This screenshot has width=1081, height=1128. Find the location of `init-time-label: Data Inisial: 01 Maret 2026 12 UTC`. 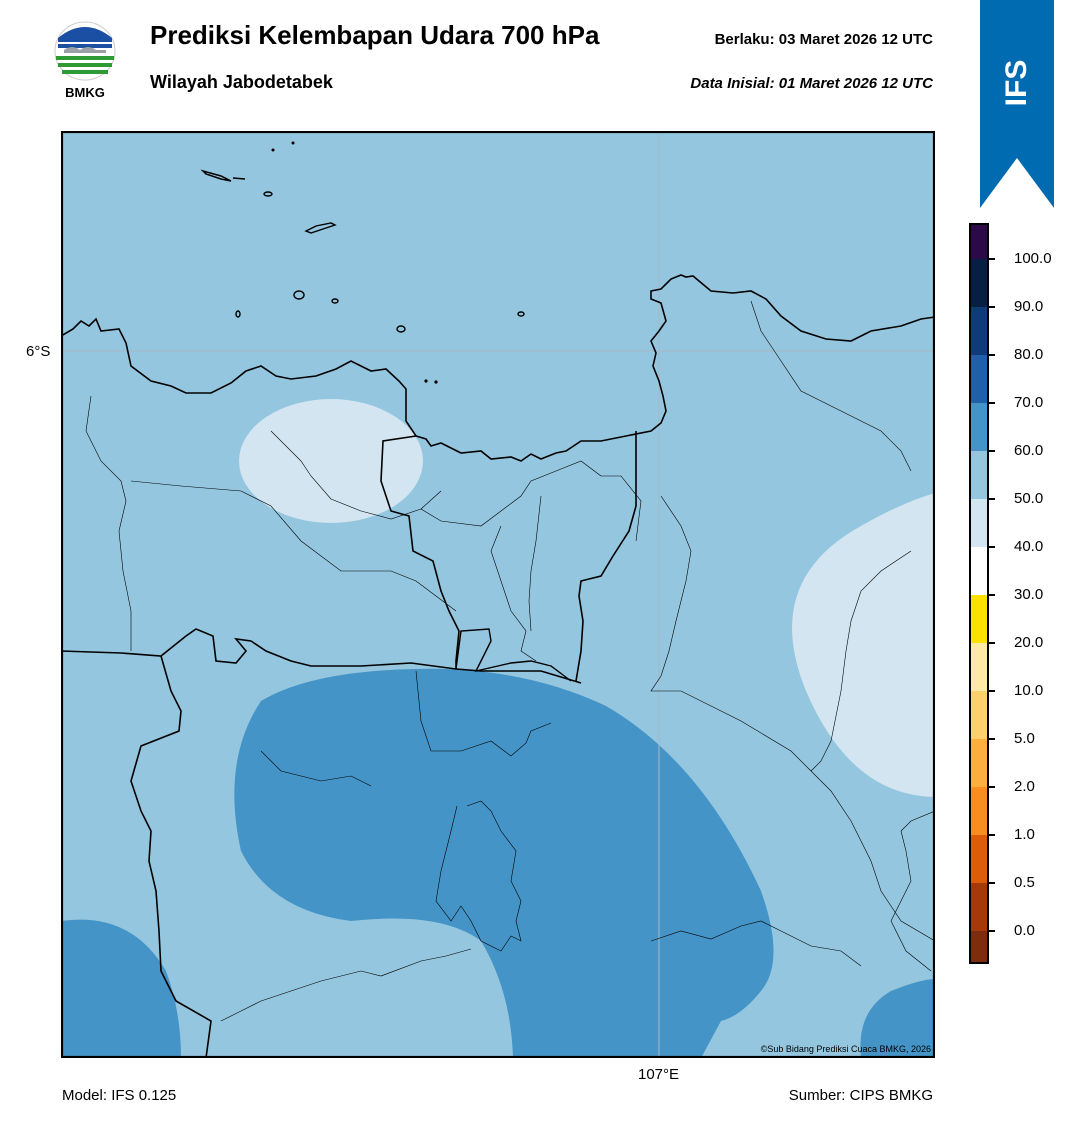

init-time-label: Data Inisial: 01 Maret 2026 12 UTC is located at coordinates (811, 83).